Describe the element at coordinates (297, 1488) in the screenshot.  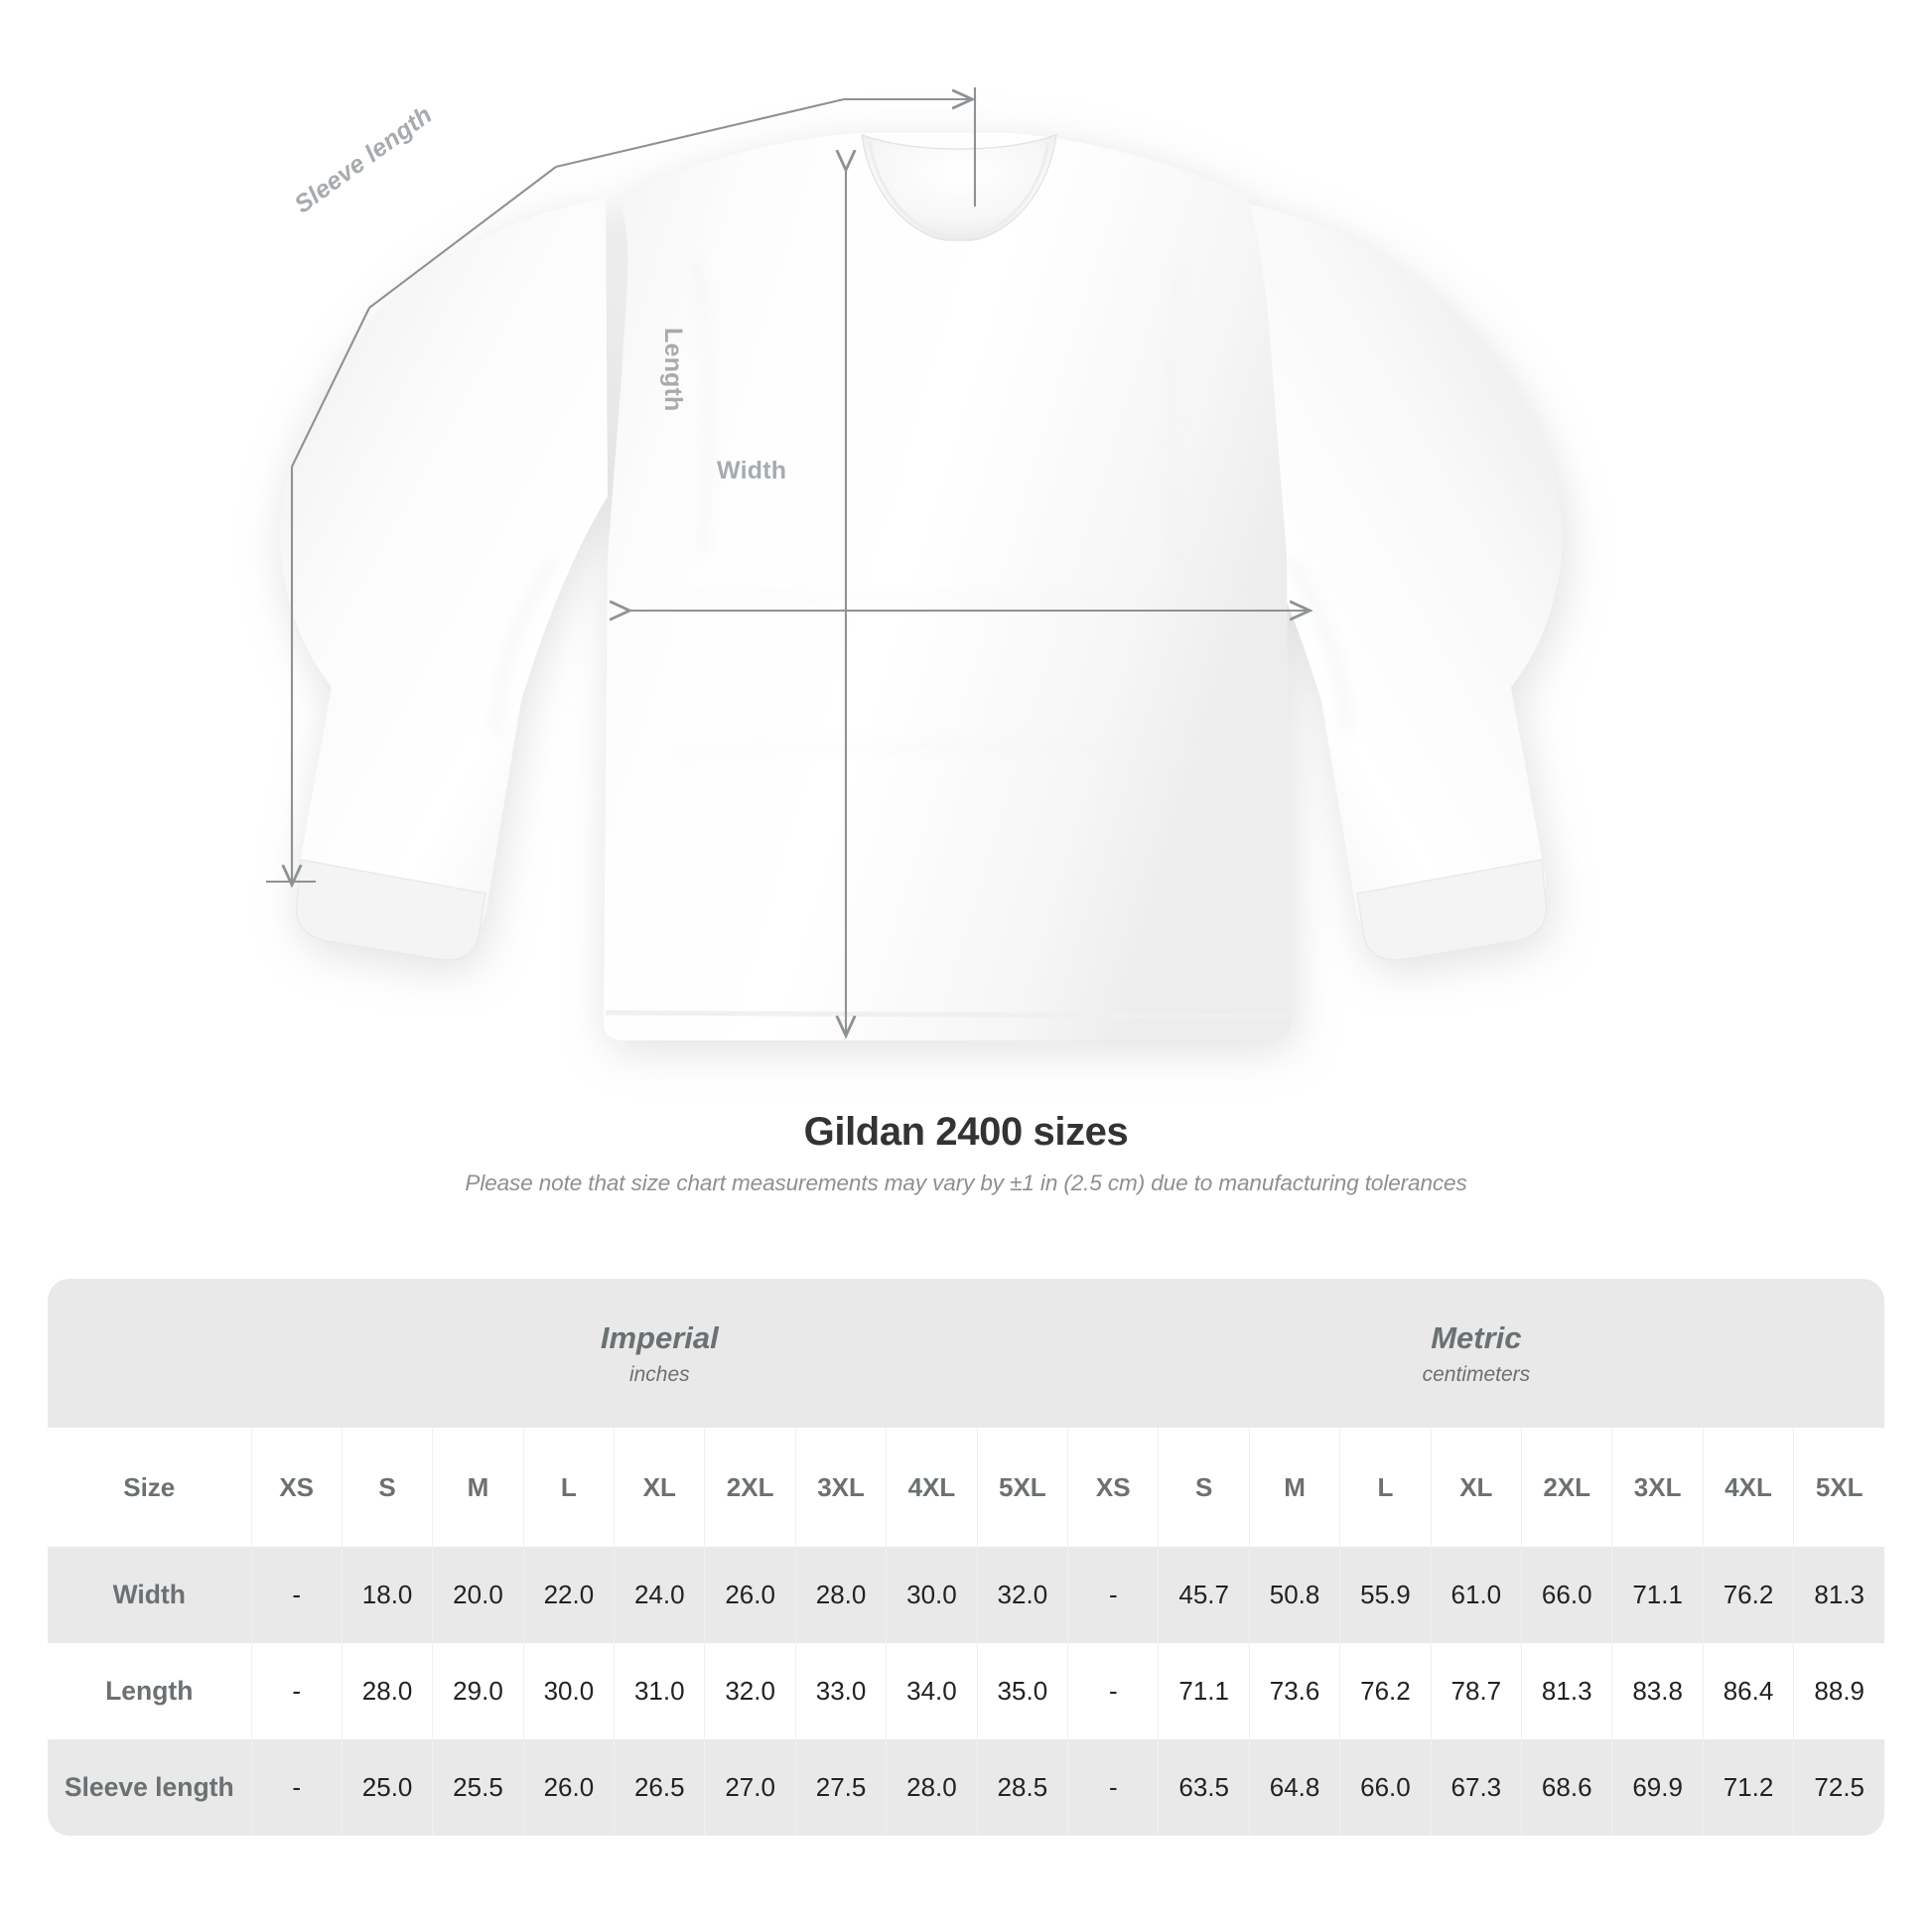
I see `size-header-imperial-xs: XS` at that location.